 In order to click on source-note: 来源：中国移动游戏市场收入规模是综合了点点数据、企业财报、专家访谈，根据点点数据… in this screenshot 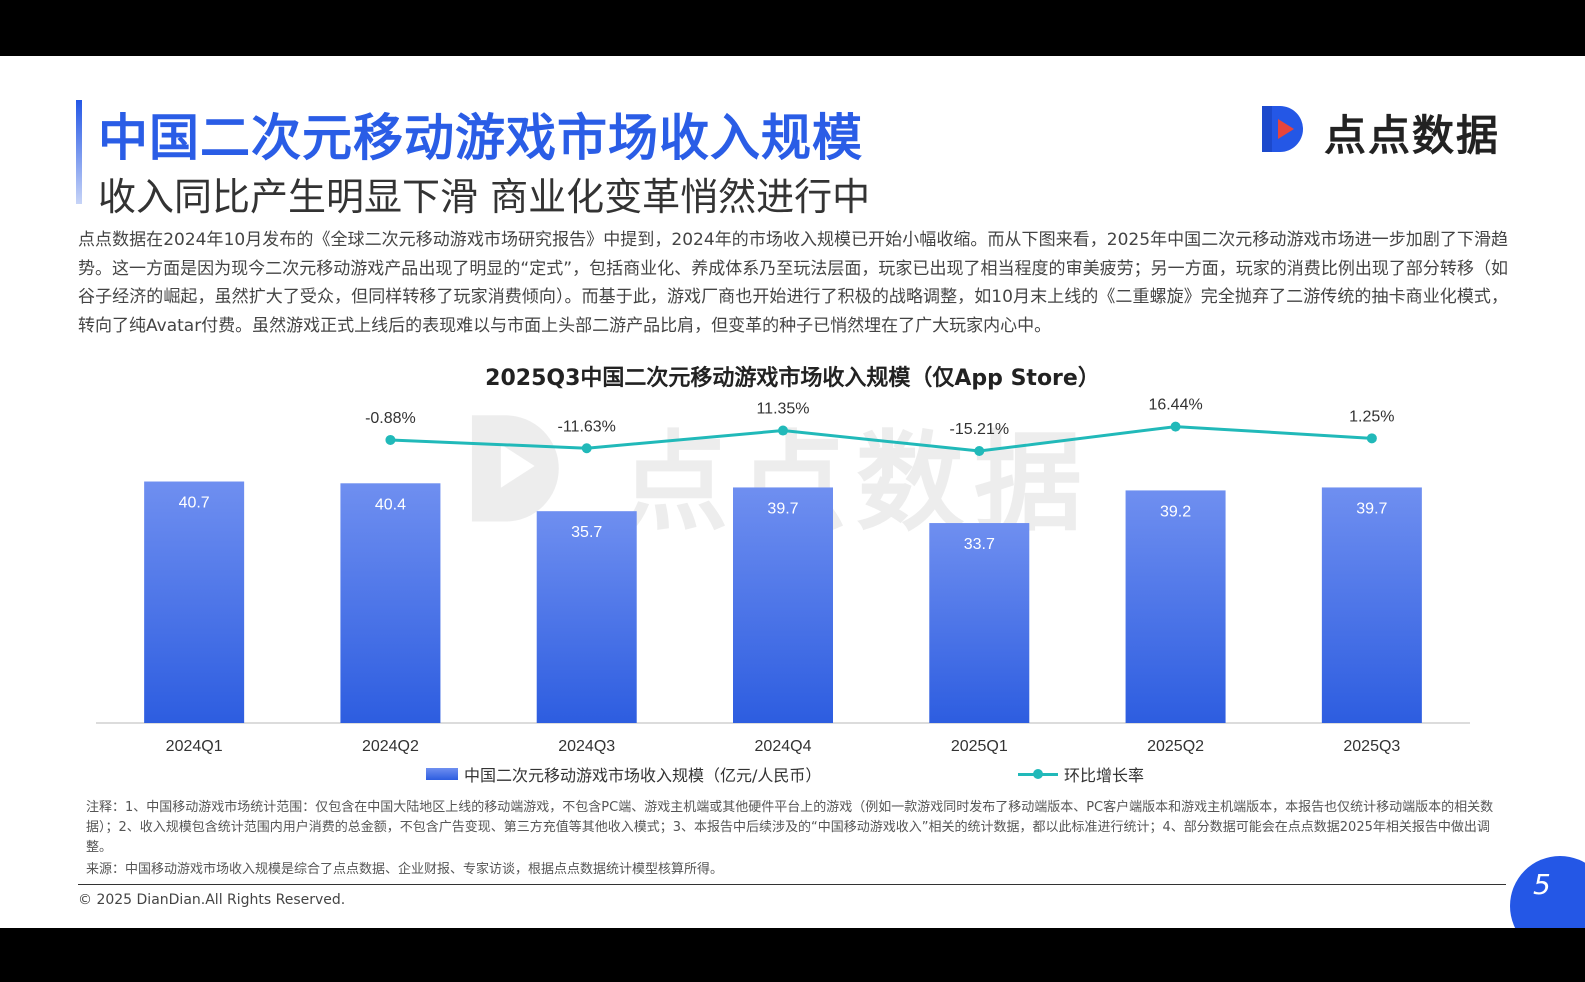, I will do `click(405, 869)`.